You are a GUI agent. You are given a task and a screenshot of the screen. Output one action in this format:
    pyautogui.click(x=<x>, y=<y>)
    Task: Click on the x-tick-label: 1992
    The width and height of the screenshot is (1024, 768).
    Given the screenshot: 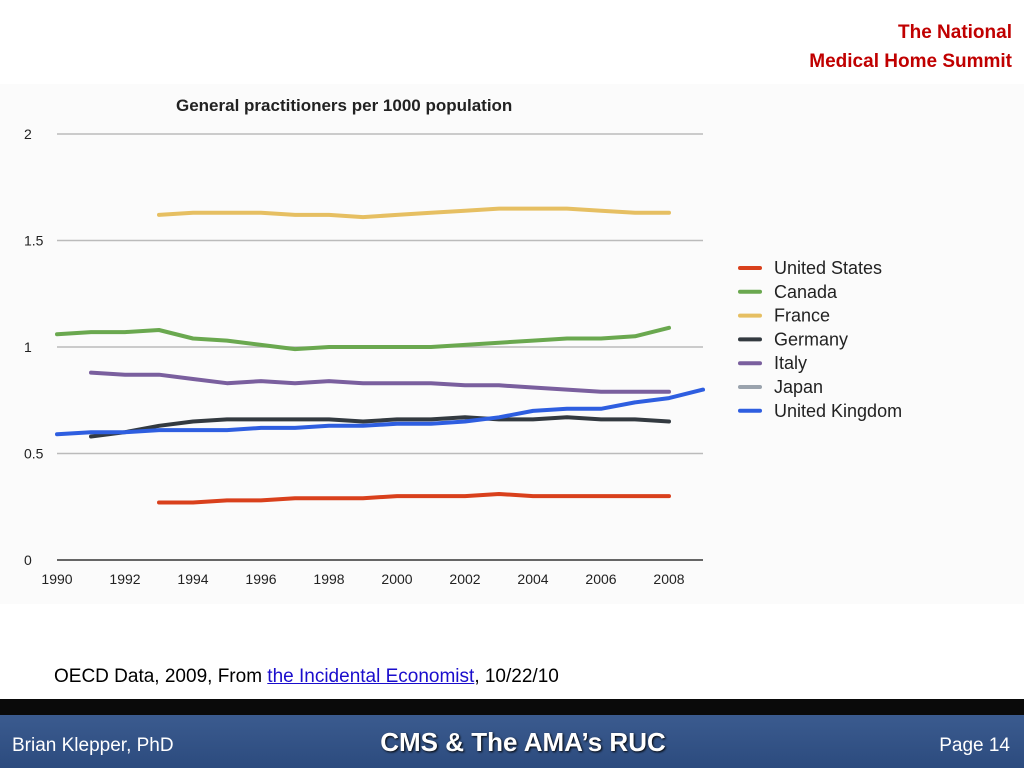 What is the action you would take?
    pyautogui.click(x=124, y=579)
    